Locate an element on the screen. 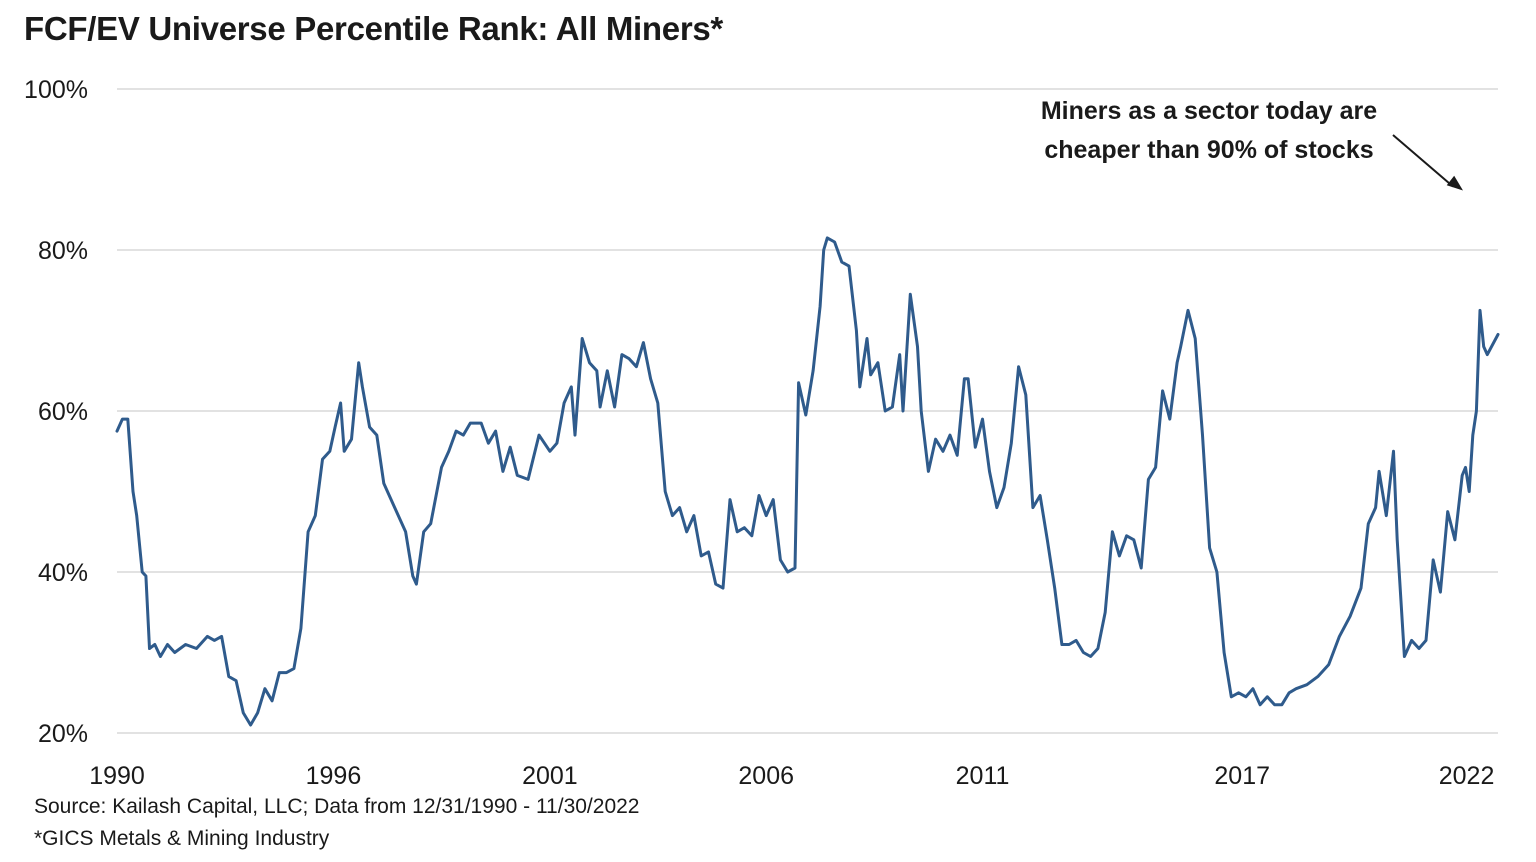  x-tick-label: 1990 is located at coordinates (117, 776).